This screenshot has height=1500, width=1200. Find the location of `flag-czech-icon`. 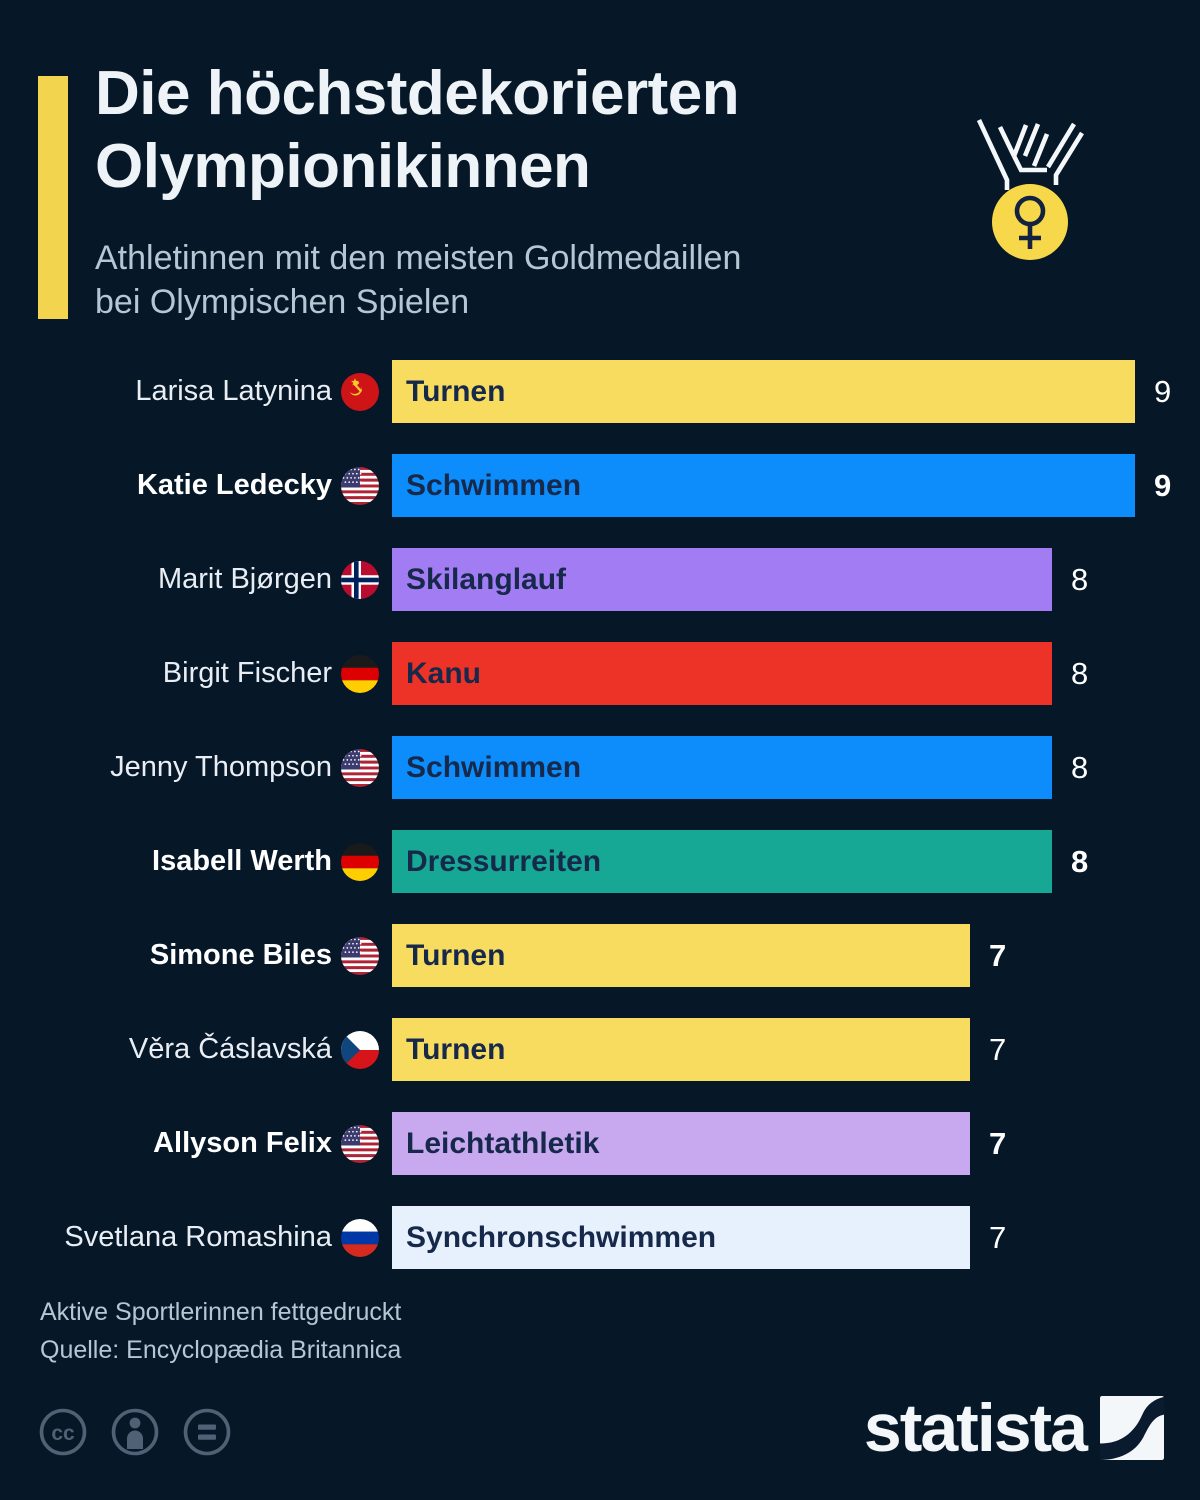

flag-czech-icon is located at coordinates (360, 1049).